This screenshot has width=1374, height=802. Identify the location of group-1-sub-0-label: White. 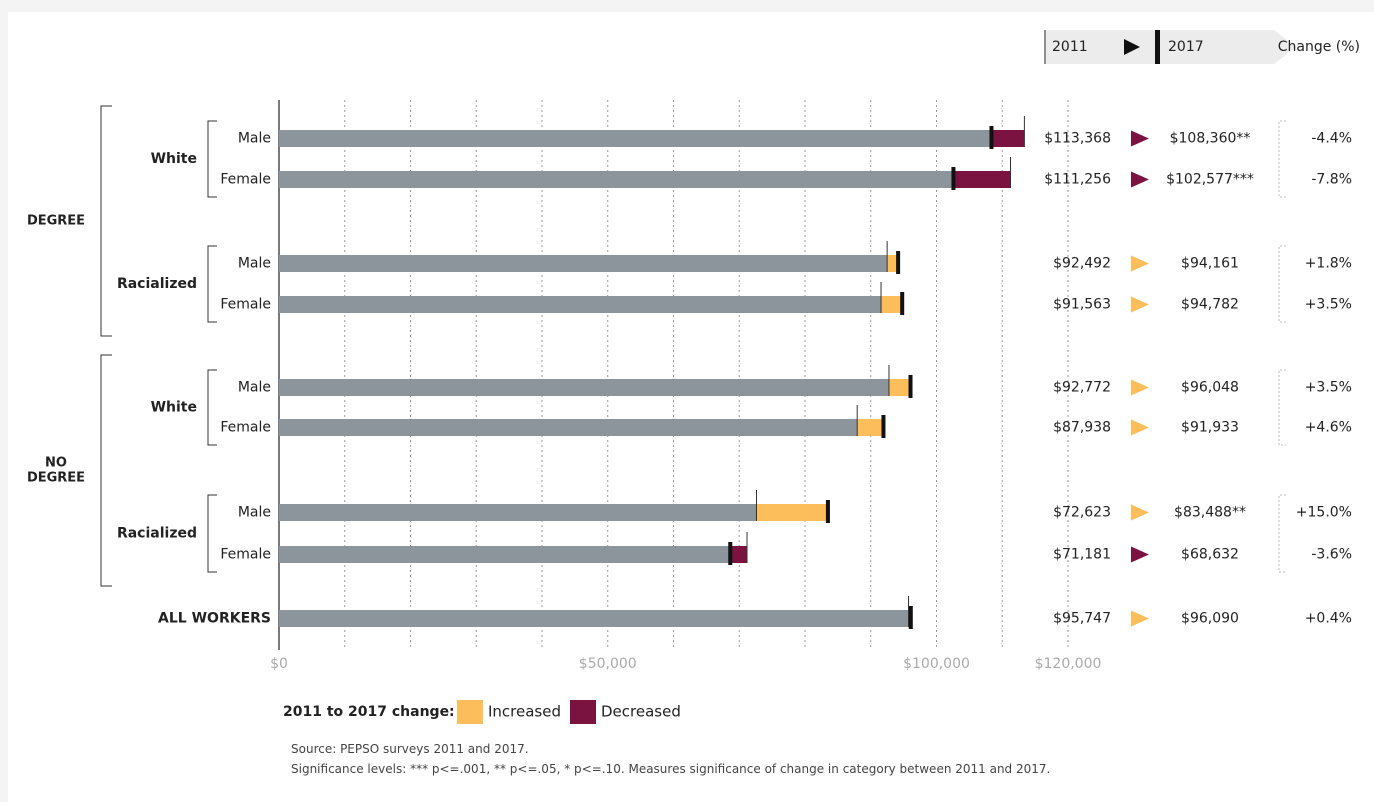
(174, 408).